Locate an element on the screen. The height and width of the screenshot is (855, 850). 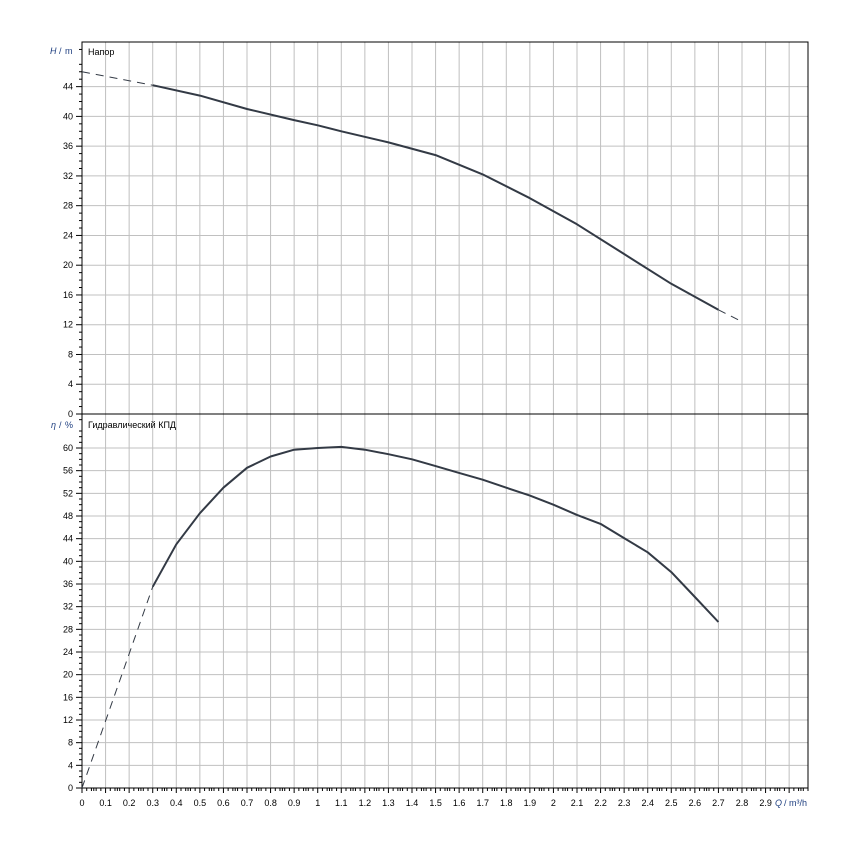
x-tick-label: 0.4 is located at coordinates (176, 803).